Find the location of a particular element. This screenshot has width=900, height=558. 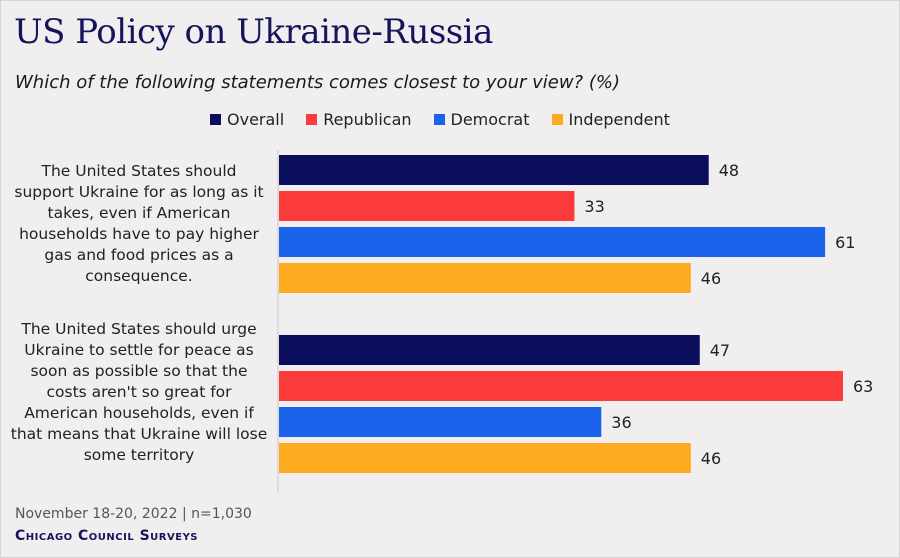

bar-q1-overall is located at coordinates (494, 170).